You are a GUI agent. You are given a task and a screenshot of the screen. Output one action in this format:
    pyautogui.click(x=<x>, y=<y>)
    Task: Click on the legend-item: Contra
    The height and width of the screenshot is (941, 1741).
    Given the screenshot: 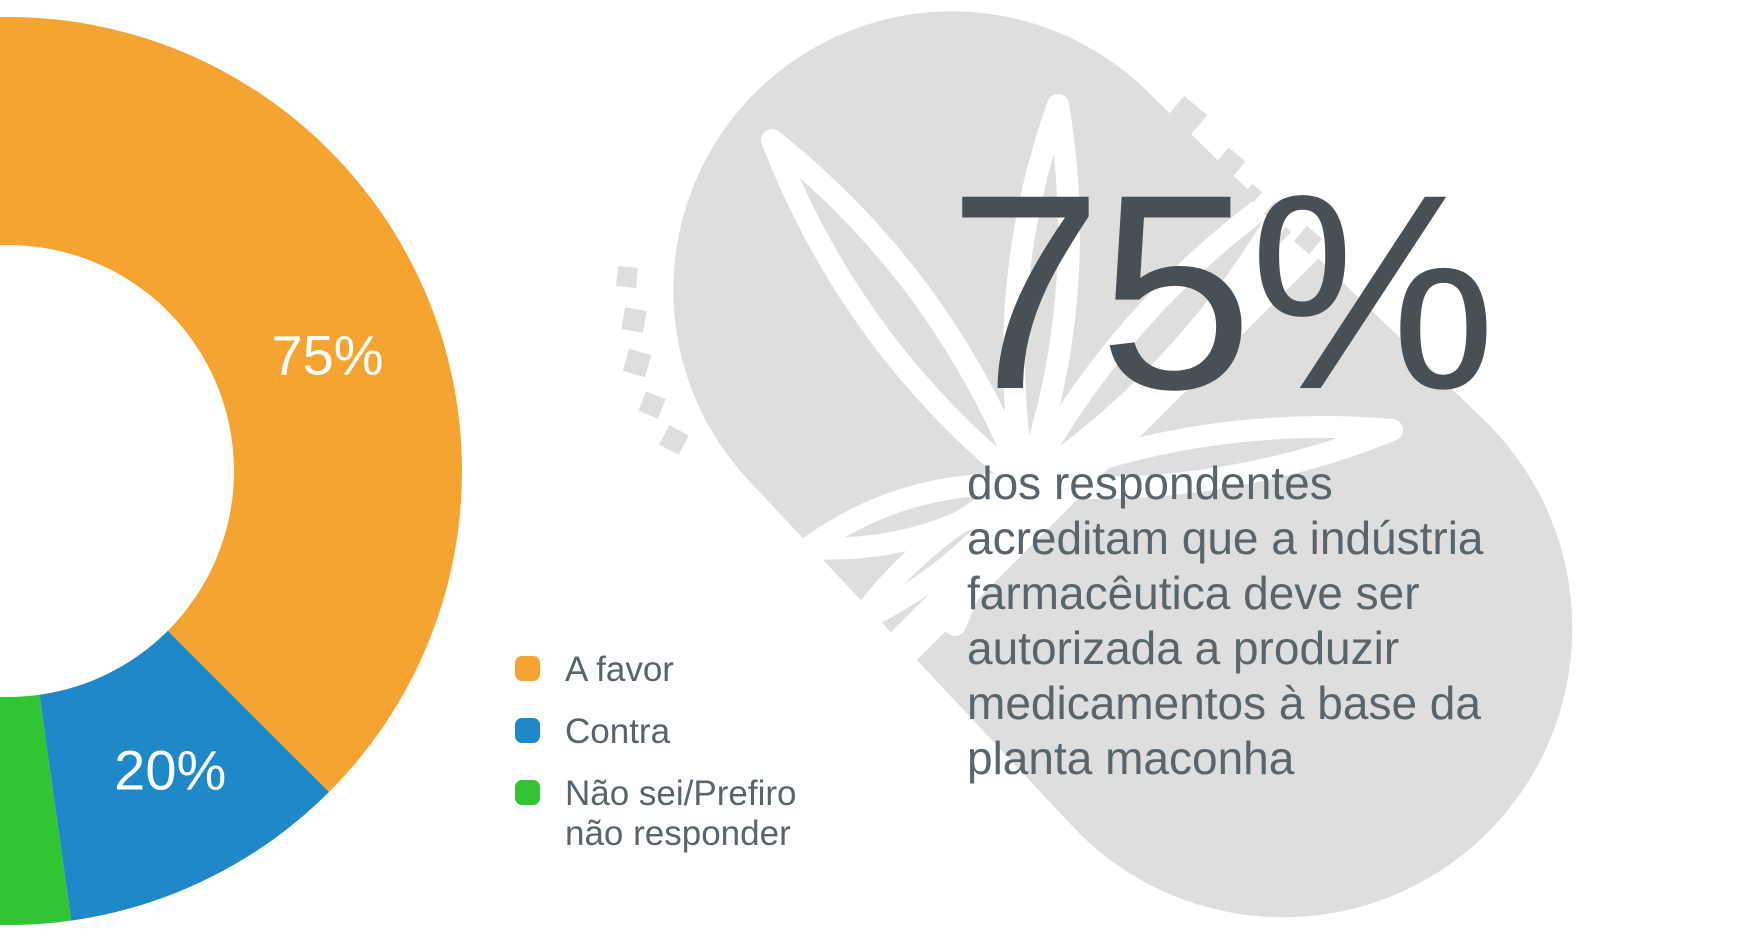 What is the action you would take?
    pyautogui.click(x=660, y=732)
    